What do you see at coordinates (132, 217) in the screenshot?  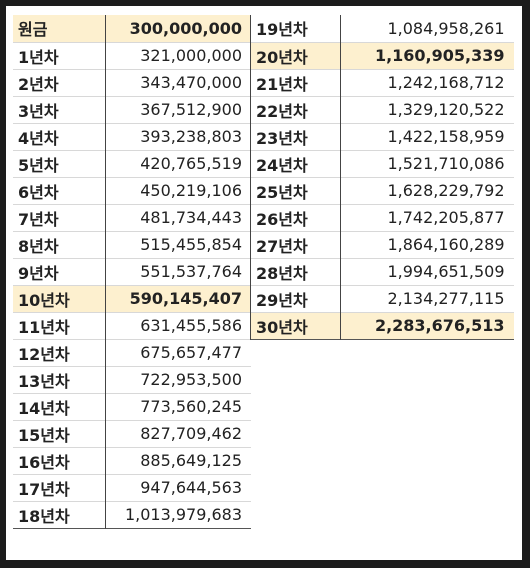 I see `table-row: 7년차 481,734,443` at bounding box center [132, 217].